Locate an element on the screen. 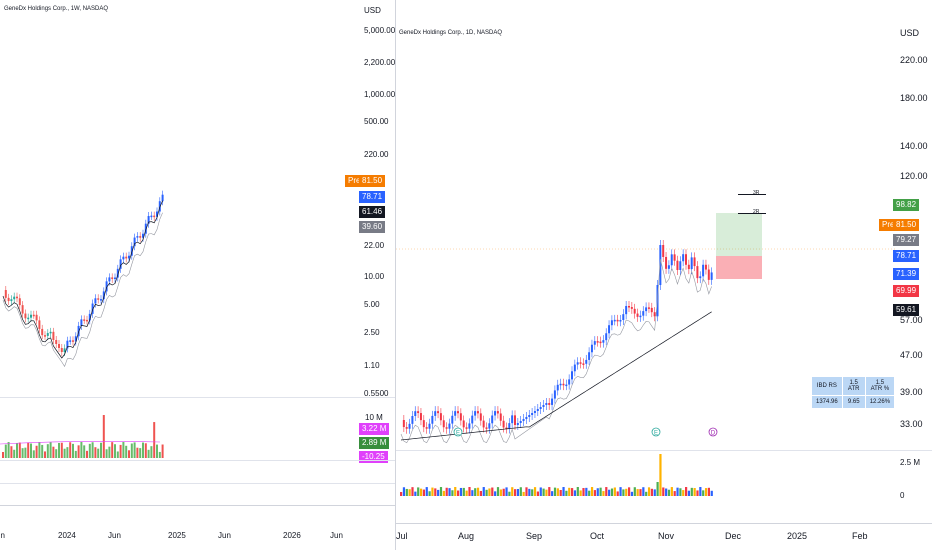  time-axis-label: 2024 is located at coordinates (67, 535).